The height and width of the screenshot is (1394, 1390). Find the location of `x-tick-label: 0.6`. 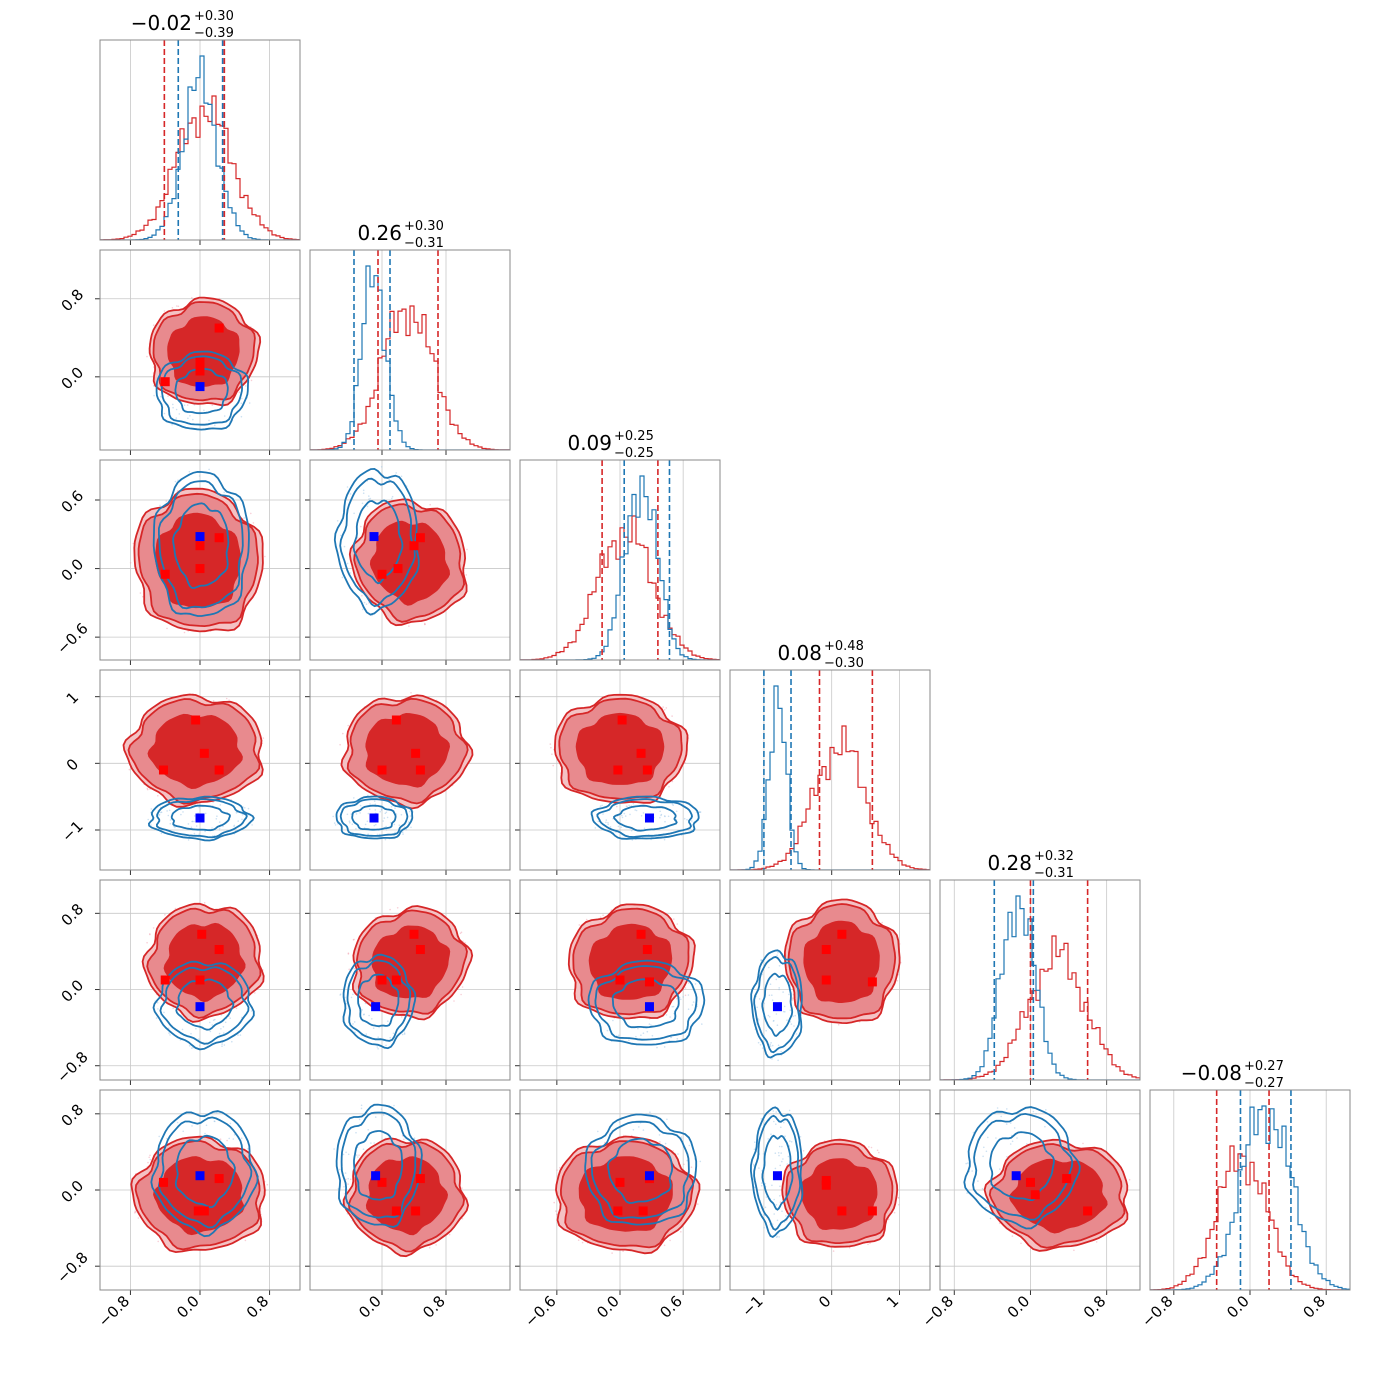

x-tick-label: 0.6 is located at coordinates (671, 1307).